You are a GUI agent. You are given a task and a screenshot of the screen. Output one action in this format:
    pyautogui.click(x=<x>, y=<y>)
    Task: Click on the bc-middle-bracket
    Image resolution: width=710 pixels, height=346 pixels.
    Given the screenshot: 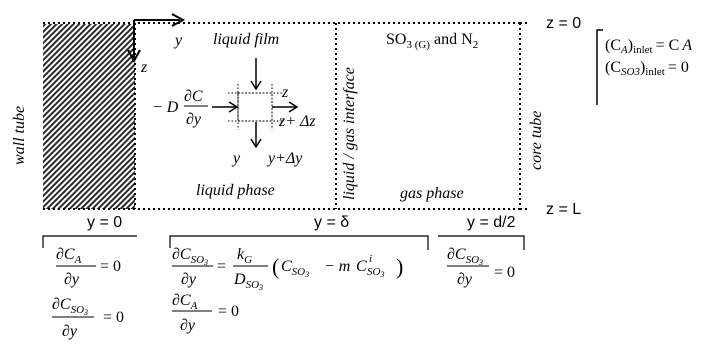 What is the action you would take?
    pyautogui.click(x=299, y=242)
    